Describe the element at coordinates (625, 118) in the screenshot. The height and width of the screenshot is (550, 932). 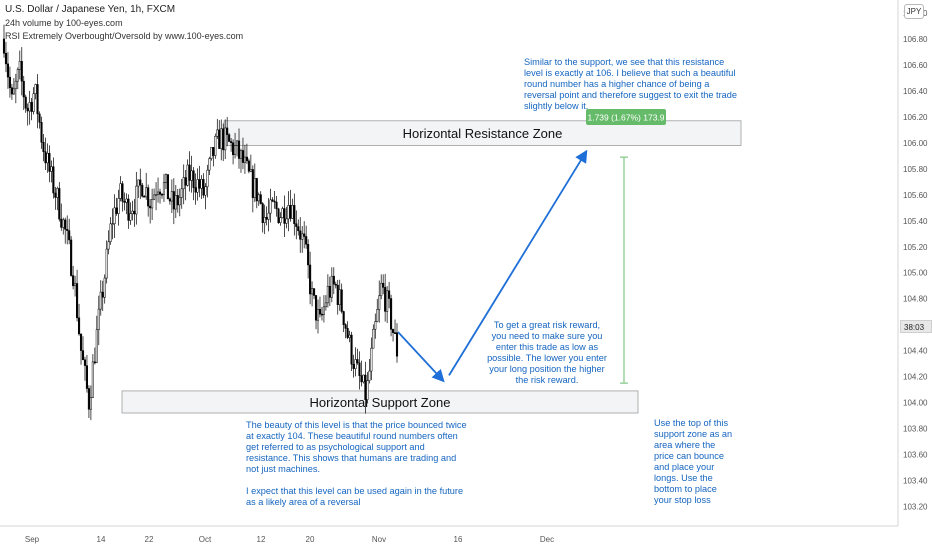
I see `measure-label: 1.739 (1.67%) 173.9` at that location.